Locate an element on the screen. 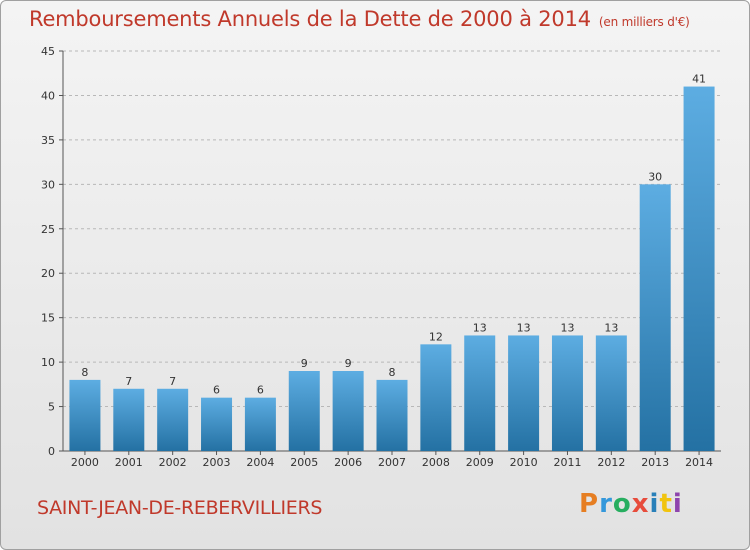 The width and height of the screenshot is (750, 550). bar-2008 is located at coordinates (436, 397).